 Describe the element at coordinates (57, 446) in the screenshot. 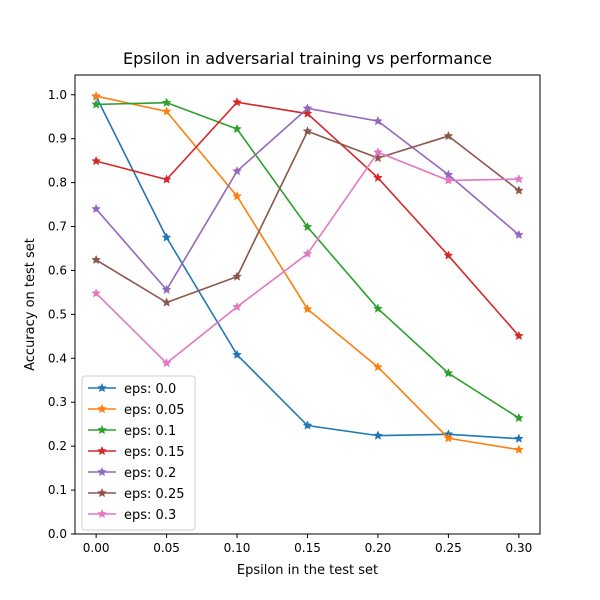

I see `y-tick-label: 0.2` at that location.